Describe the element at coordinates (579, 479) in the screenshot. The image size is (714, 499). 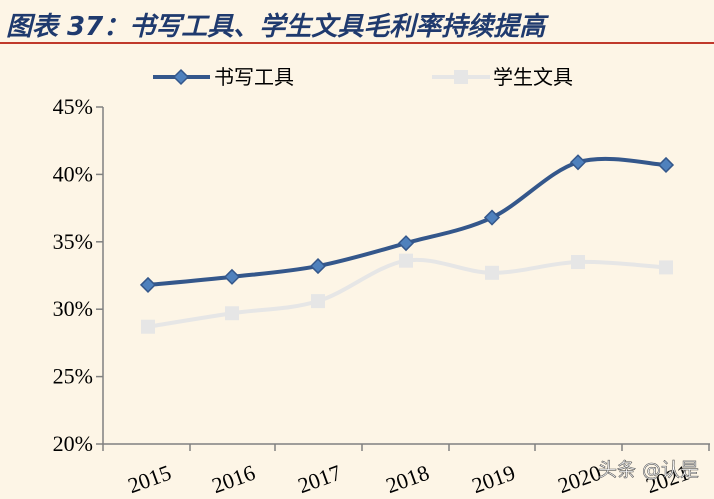
I see `x-tick-label: 2020` at that location.